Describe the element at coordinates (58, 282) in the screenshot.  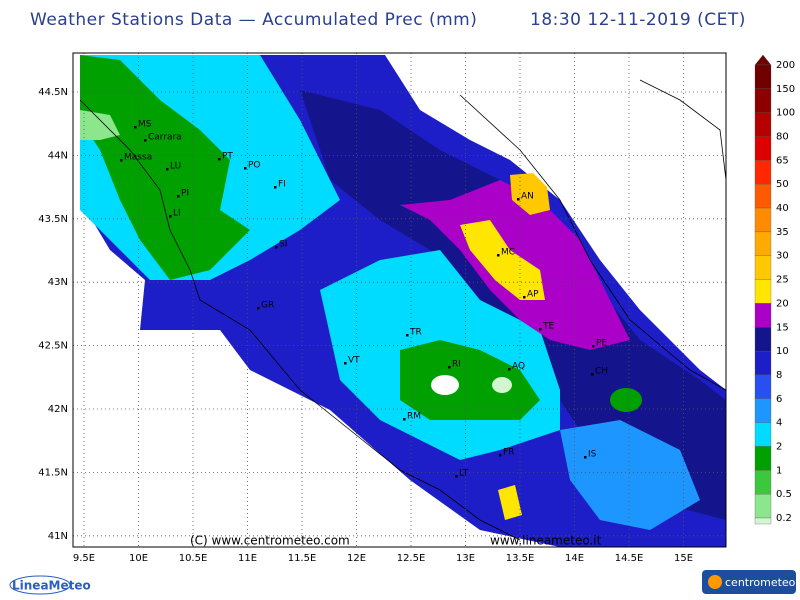
I see `lat-label: 43N` at that location.